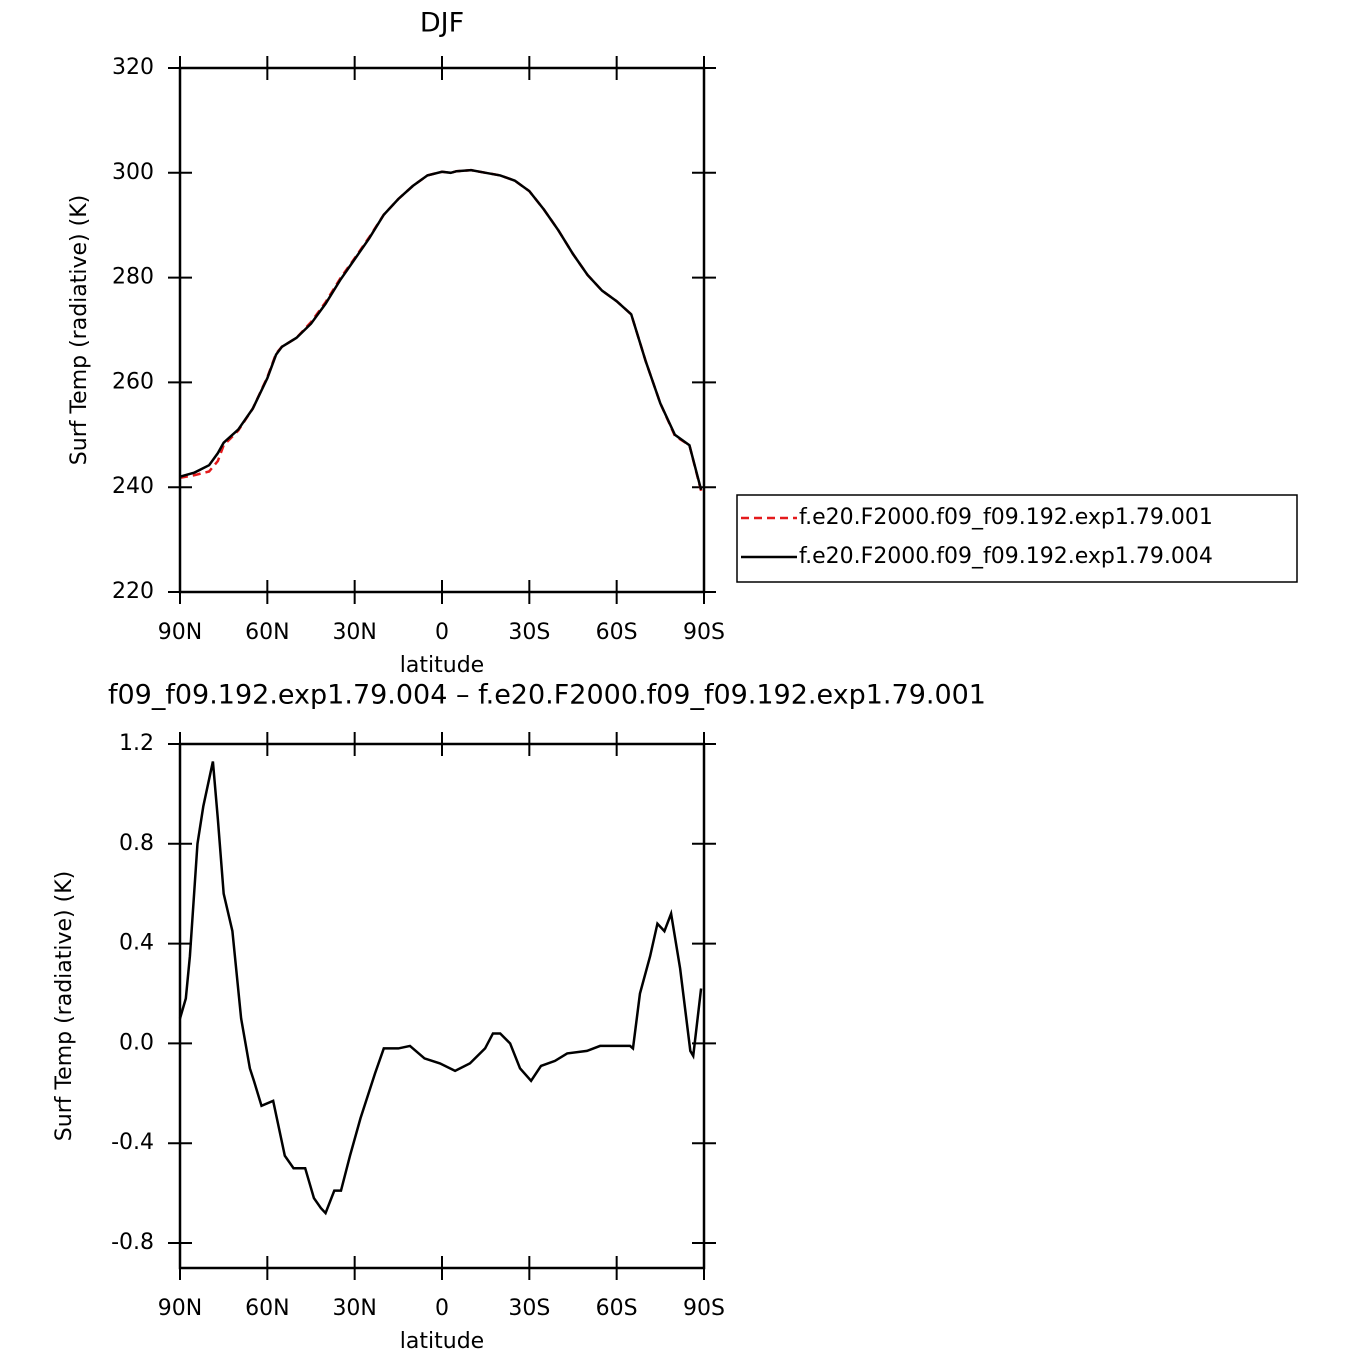  I want to click on chart-title: DJF, so click(442, 23).